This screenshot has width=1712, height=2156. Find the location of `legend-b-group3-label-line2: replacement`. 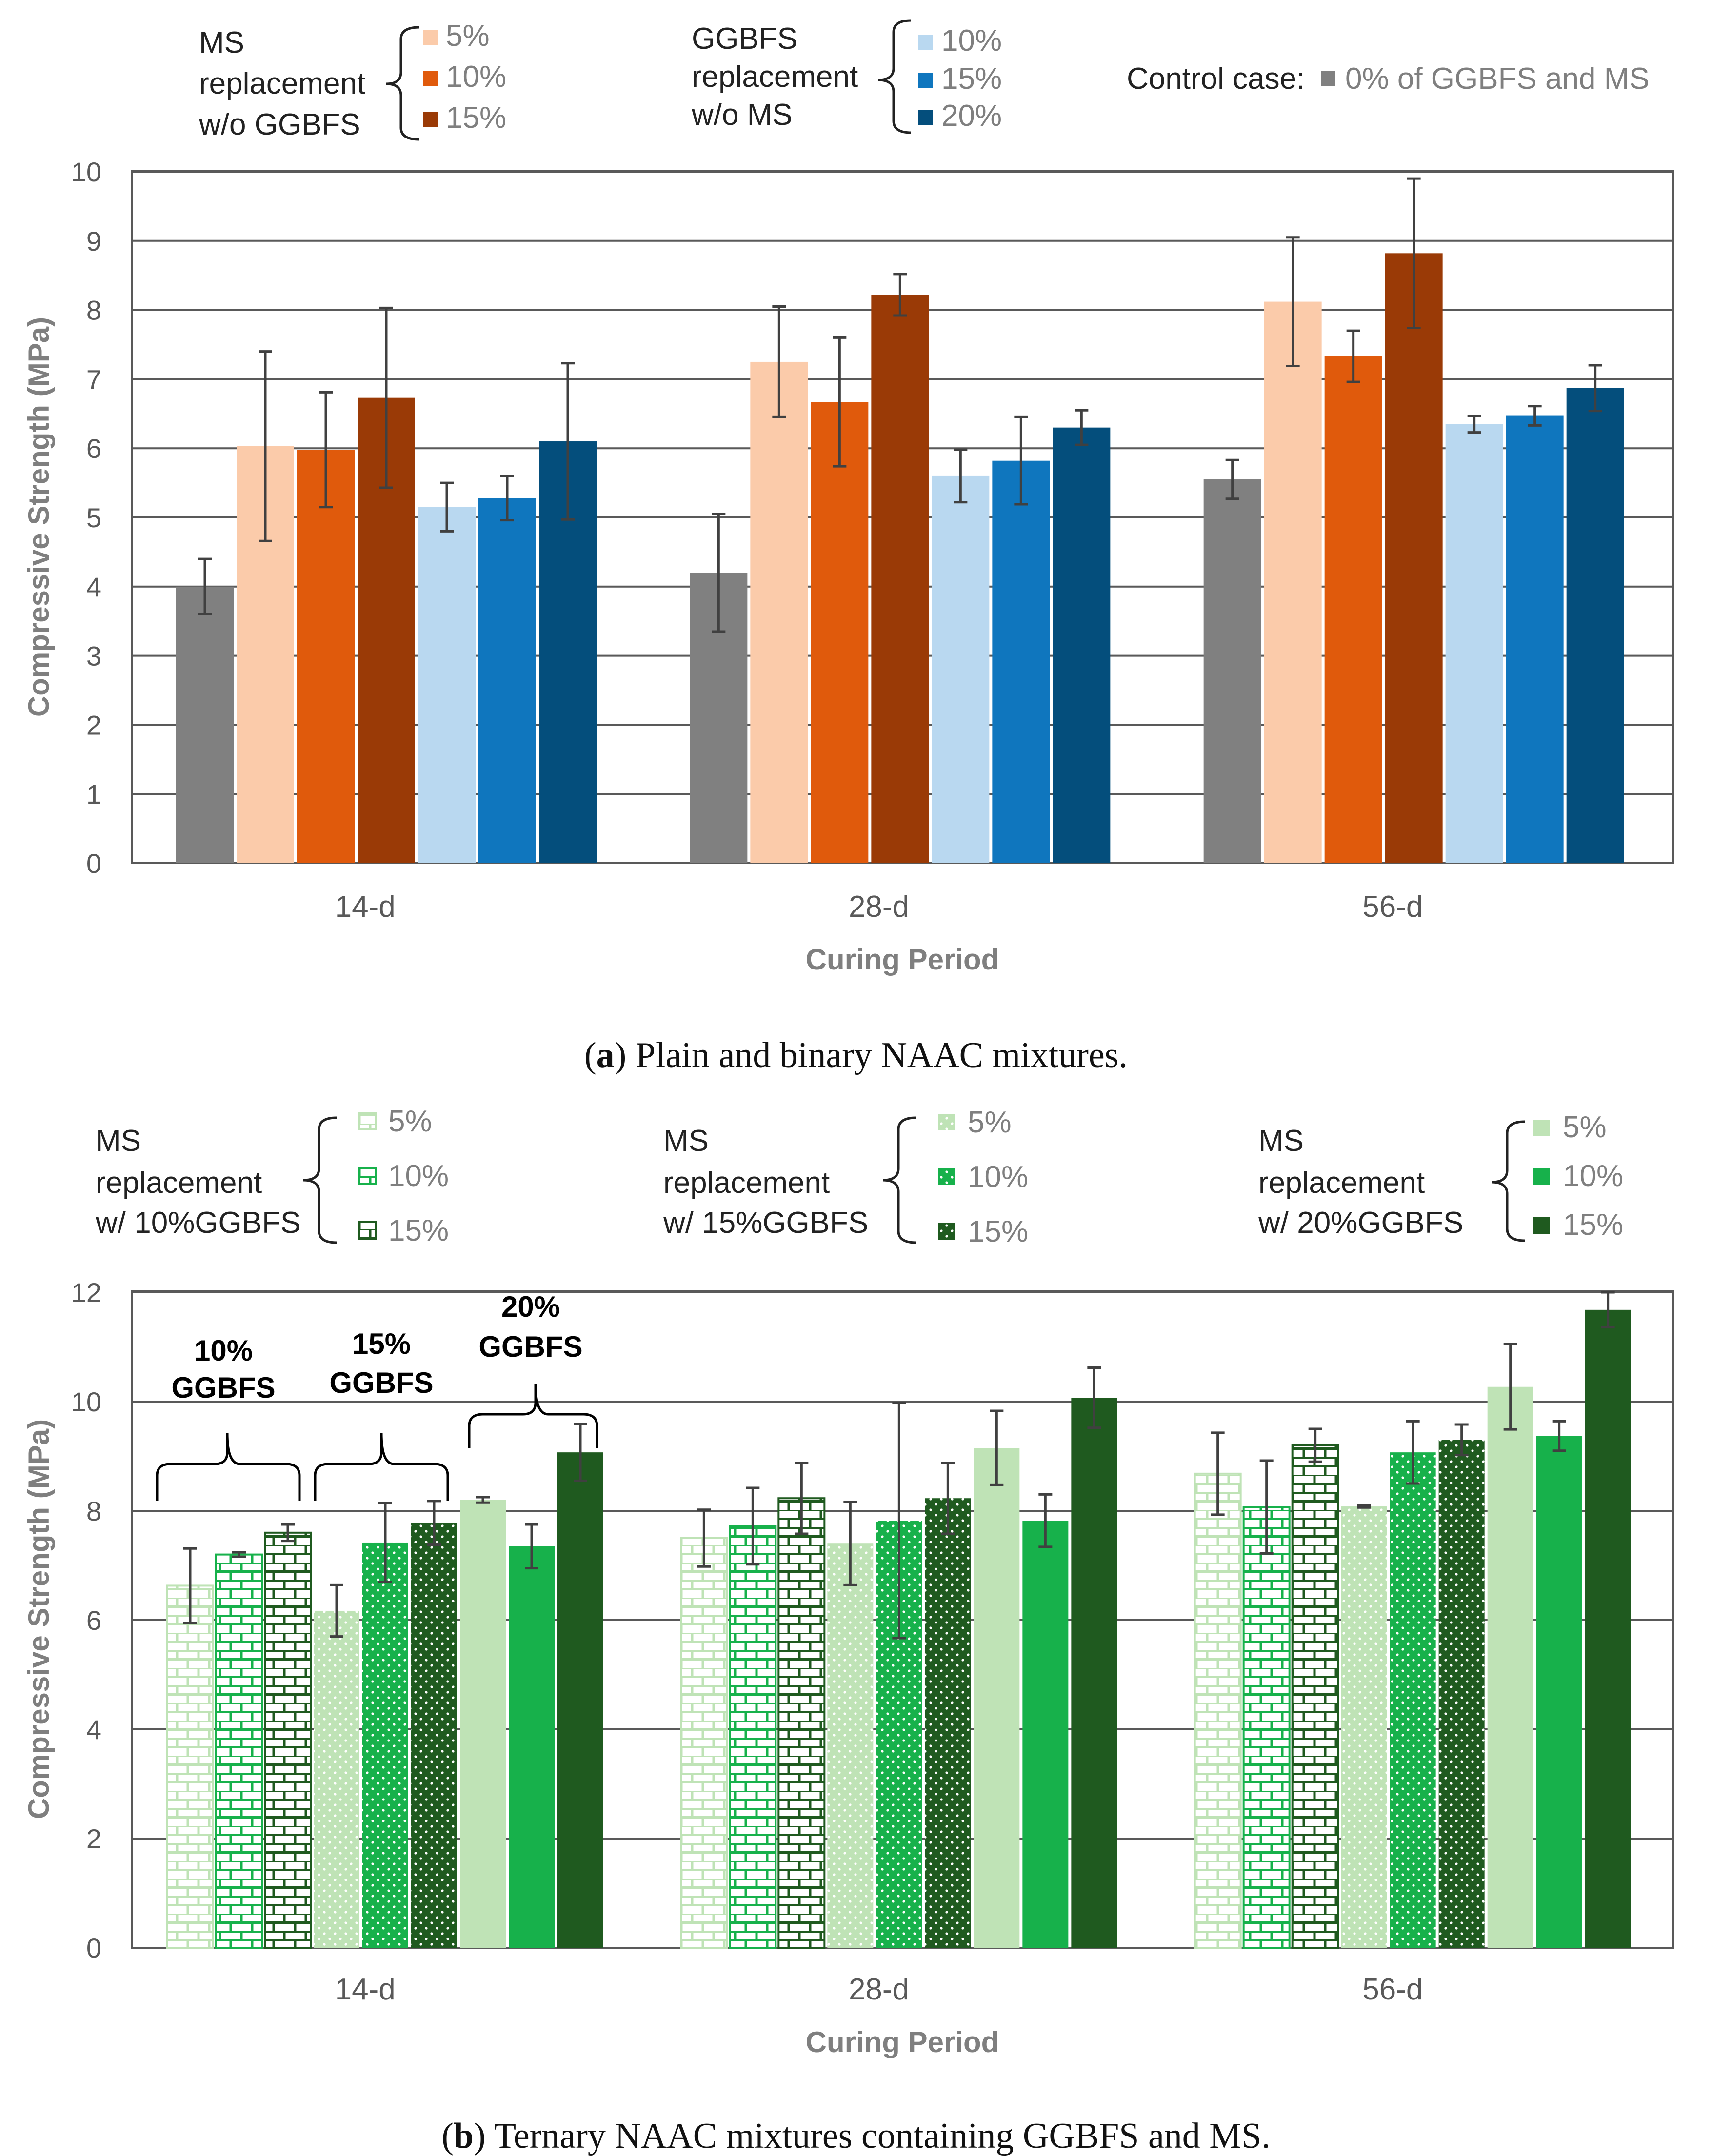

legend-b-group3-label-line2: replacement is located at coordinates (1341, 1183).